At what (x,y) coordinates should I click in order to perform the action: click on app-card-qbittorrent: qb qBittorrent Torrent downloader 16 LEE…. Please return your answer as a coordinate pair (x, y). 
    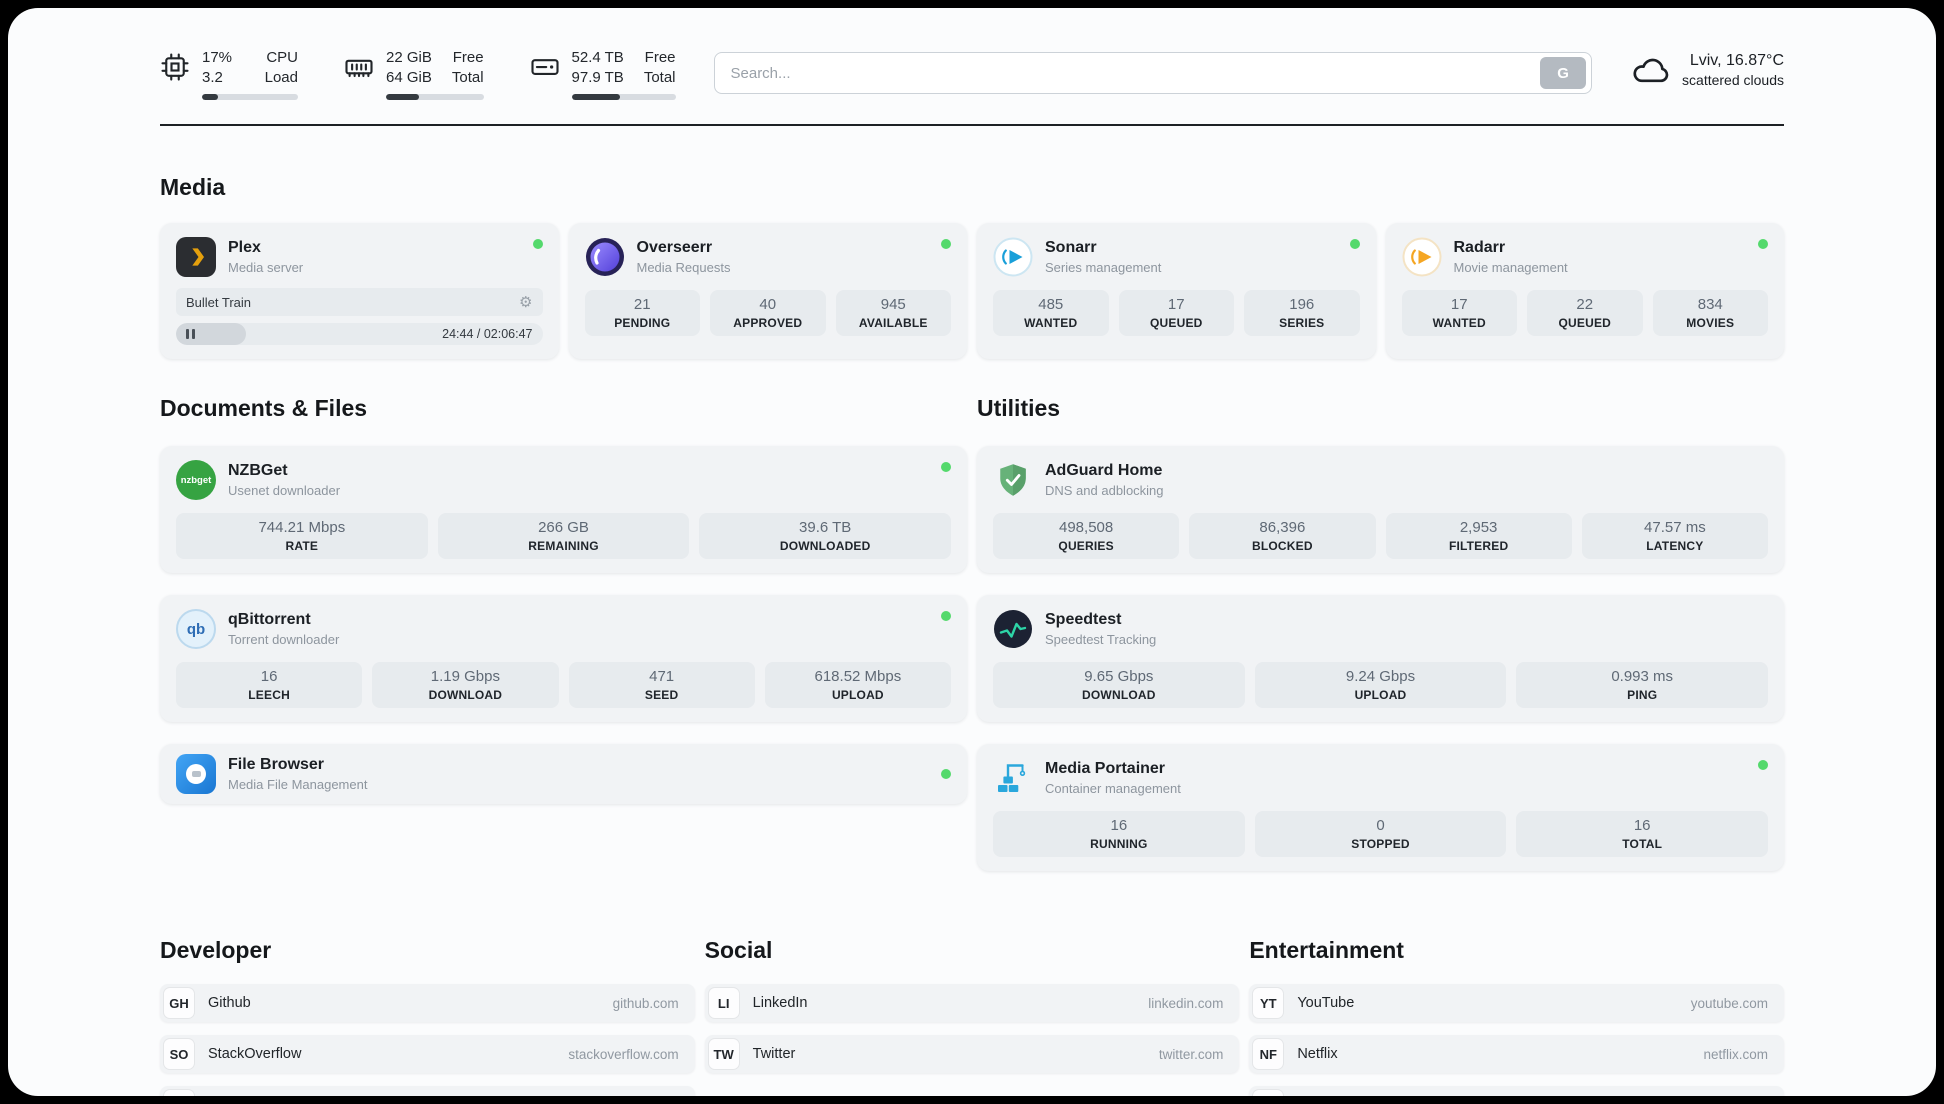
    Looking at the image, I should click on (563, 658).